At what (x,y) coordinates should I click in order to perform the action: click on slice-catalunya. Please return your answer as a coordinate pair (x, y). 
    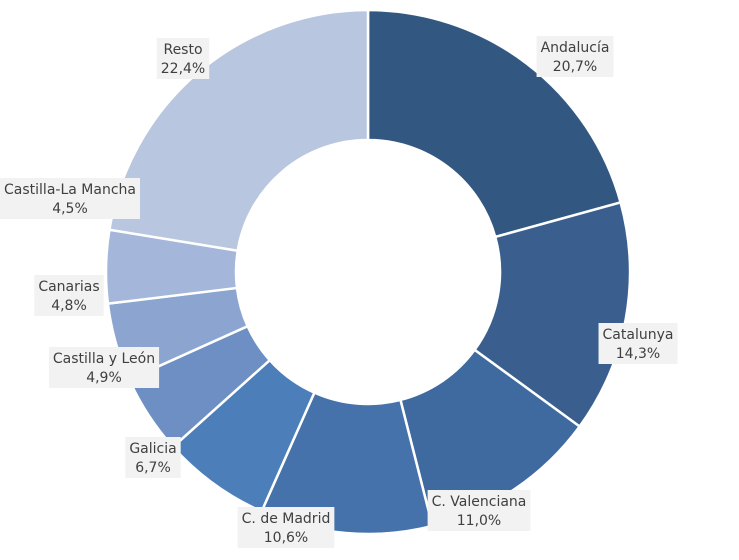
    Looking at the image, I should click on (552, 314).